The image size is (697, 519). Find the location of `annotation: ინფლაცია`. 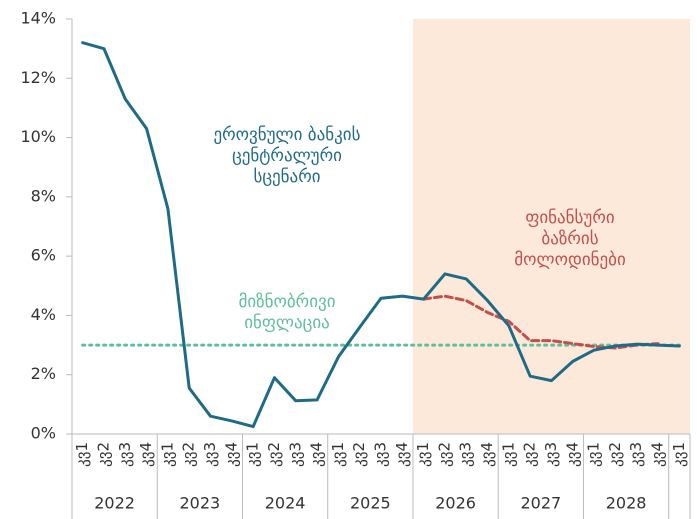

annotation: ინფლაცია is located at coordinates (287, 323).